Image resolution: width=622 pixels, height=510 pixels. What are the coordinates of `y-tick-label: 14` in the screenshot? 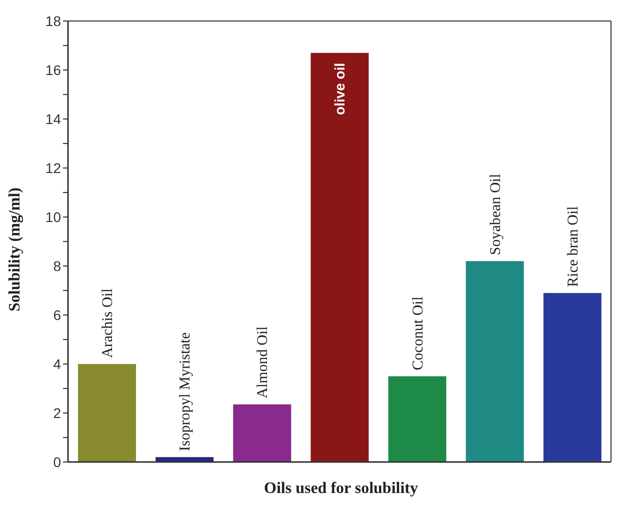 It's located at (53, 118).